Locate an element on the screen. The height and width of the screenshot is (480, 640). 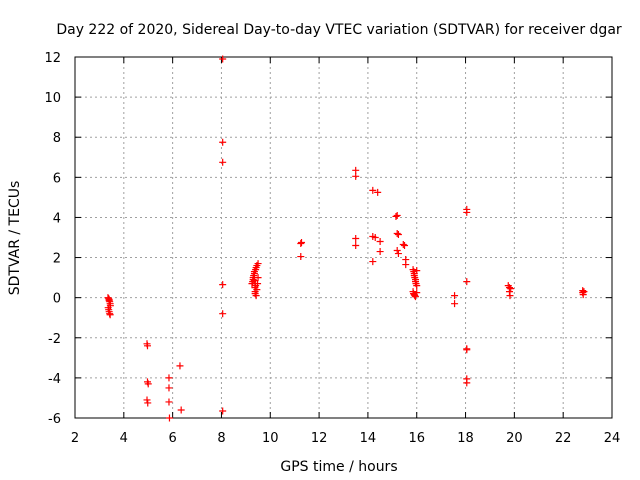
x-tick-label: 16 is located at coordinates (416, 438).